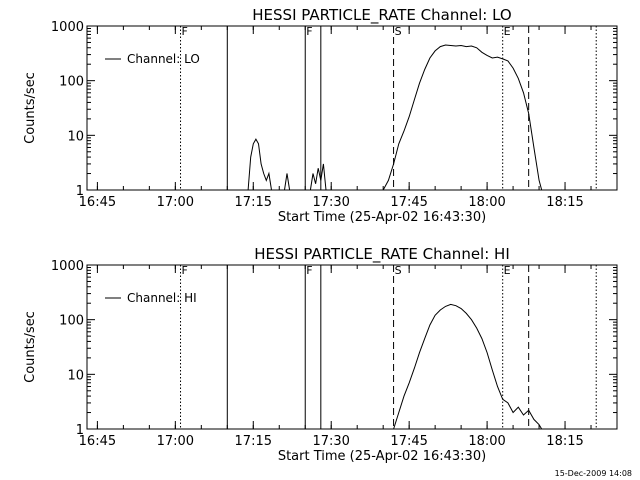 The image size is (640, 480). I want to click on legend-label: Channel: HI, so click(162, 298).